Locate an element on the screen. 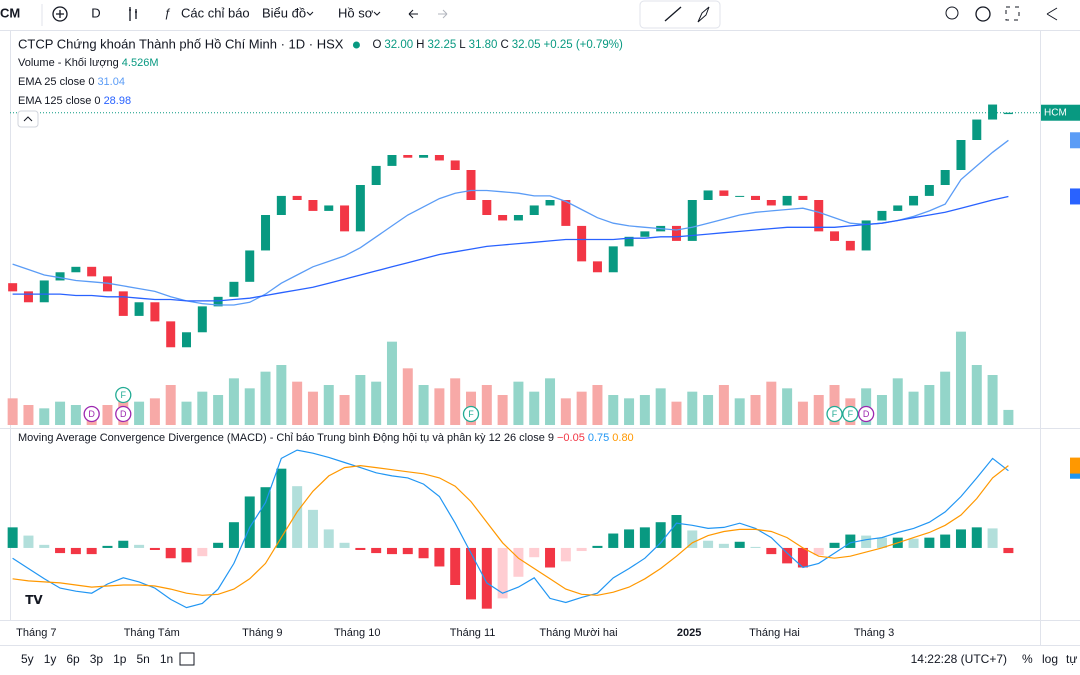  volume-value: 4.526M is located at coordinates (140, 63).